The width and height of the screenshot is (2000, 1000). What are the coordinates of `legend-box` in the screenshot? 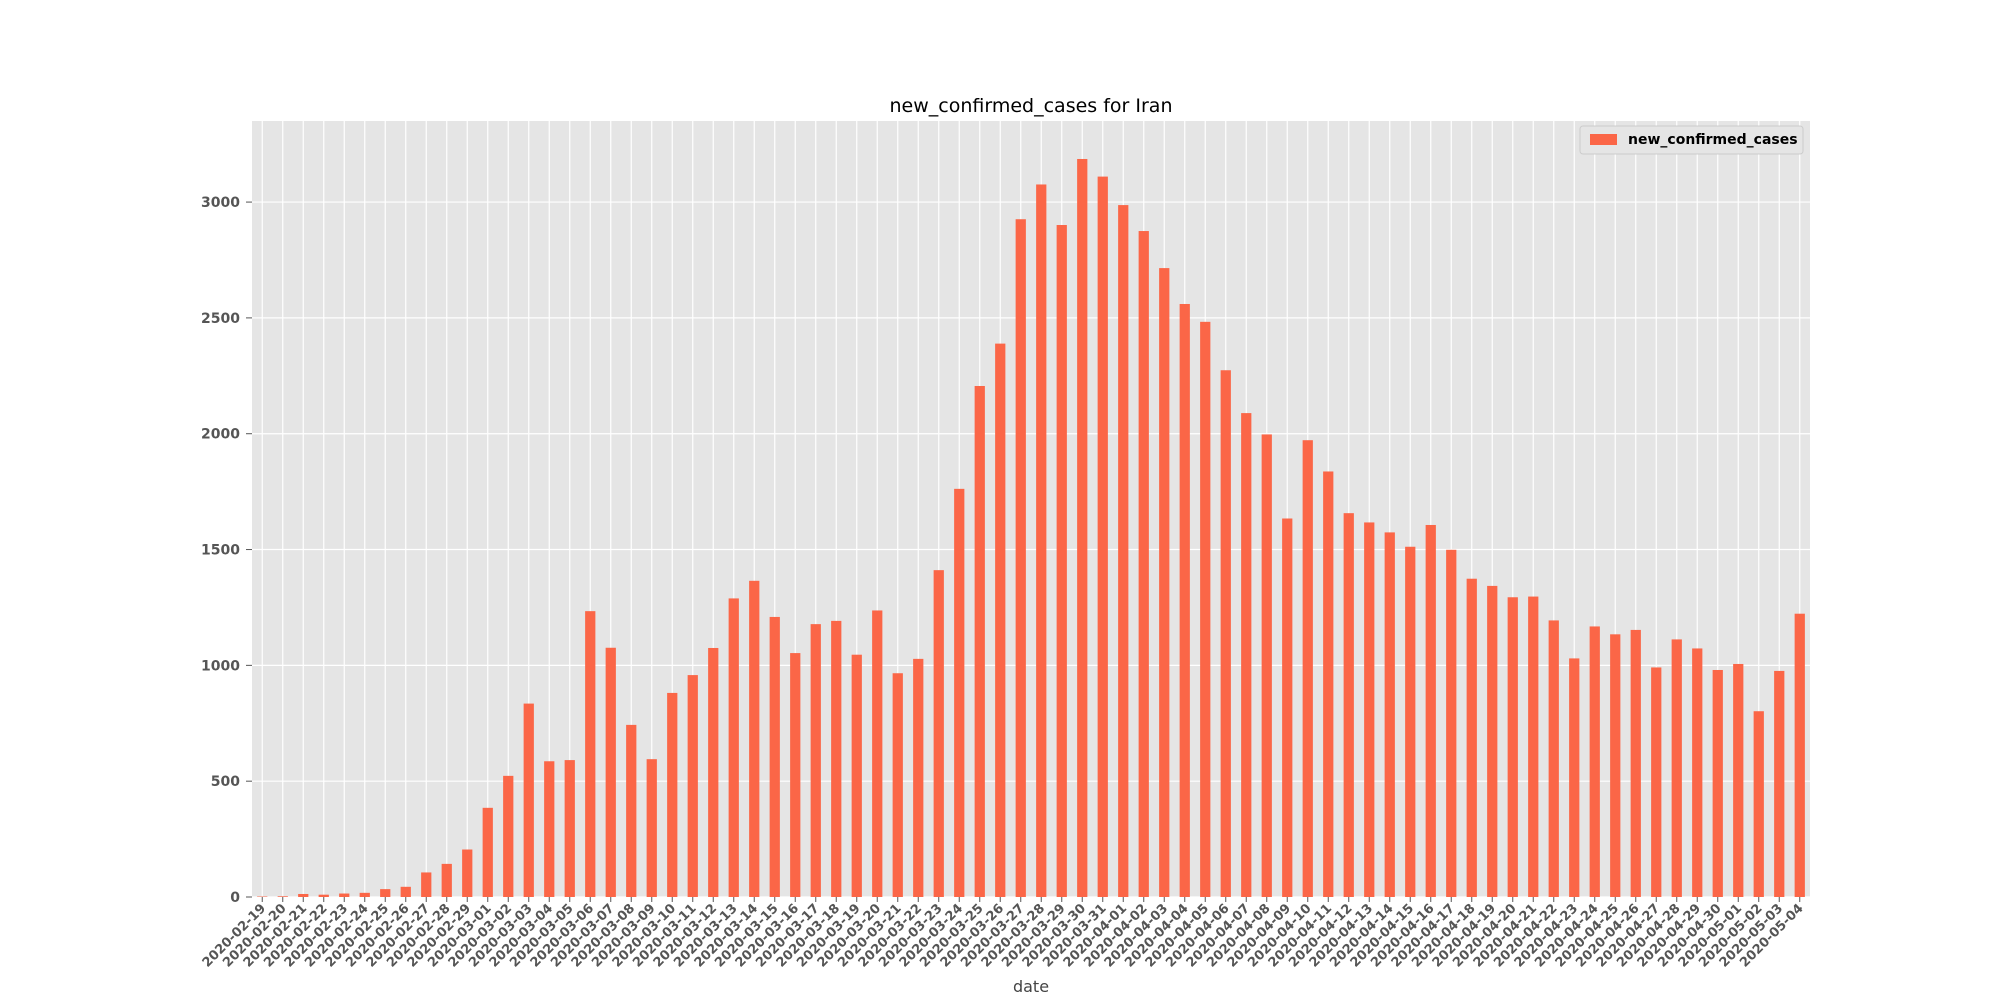 It's located at (1691, 140).